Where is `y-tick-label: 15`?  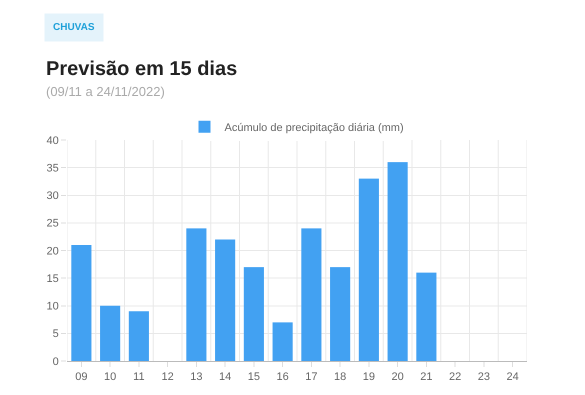 y-tick-label: 15 is located at coordinates (52, 278).